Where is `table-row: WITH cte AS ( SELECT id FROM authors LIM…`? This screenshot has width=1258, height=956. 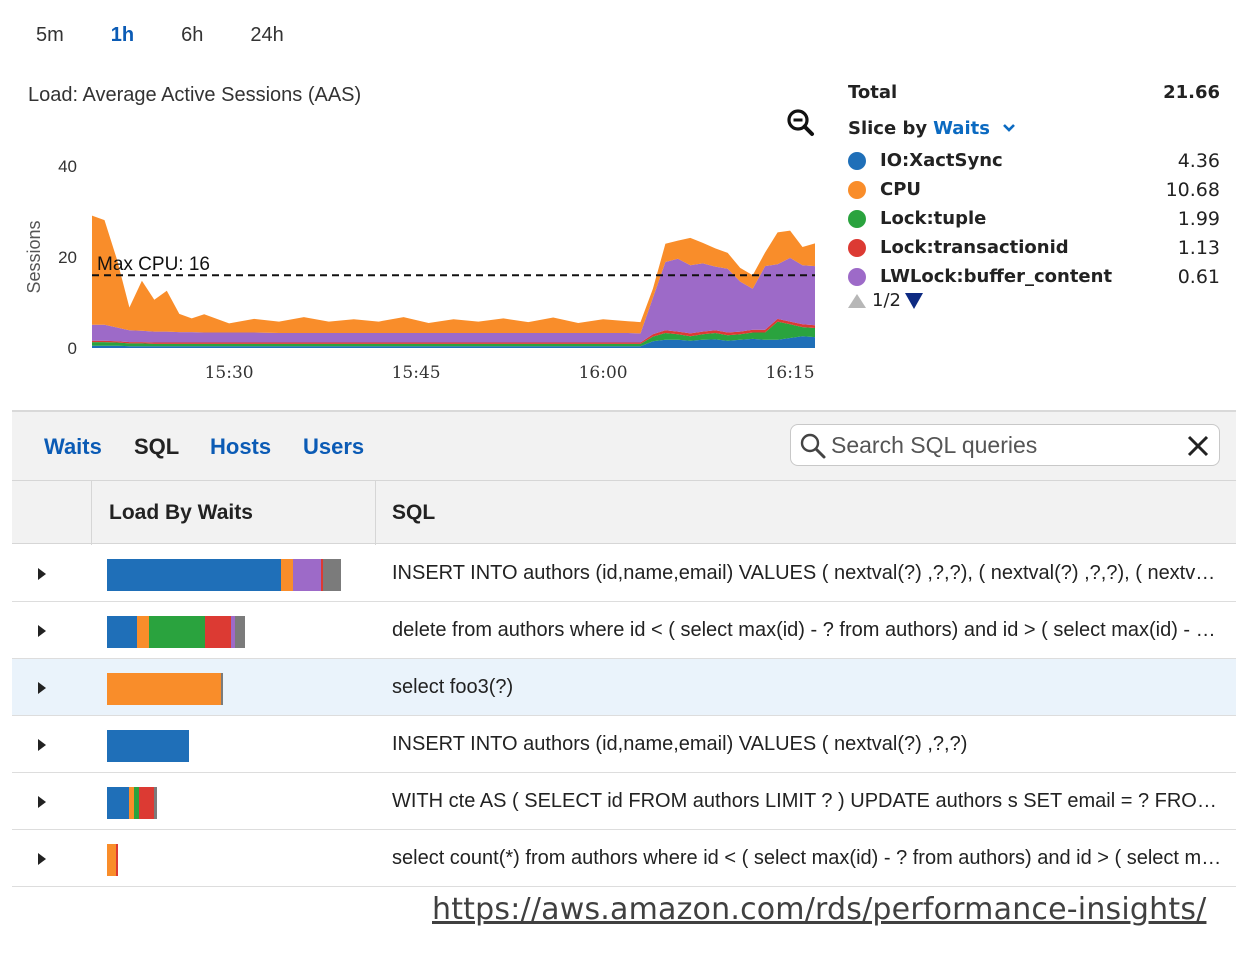 table-row: WITH cte AS ( SELECT id FROM authors LIM… is located at coordinates (624, 801).